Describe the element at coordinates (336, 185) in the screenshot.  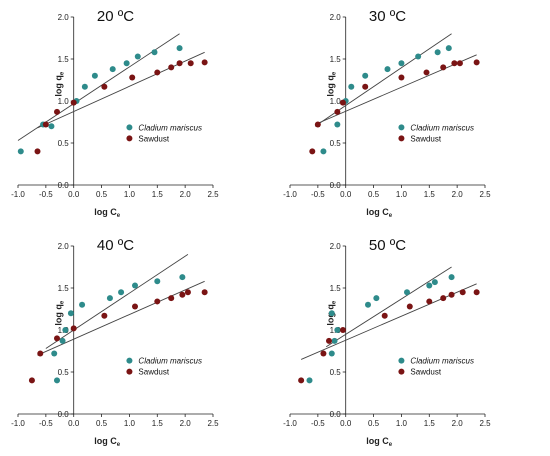
I see `y-tick-label: 0.0` at that location.